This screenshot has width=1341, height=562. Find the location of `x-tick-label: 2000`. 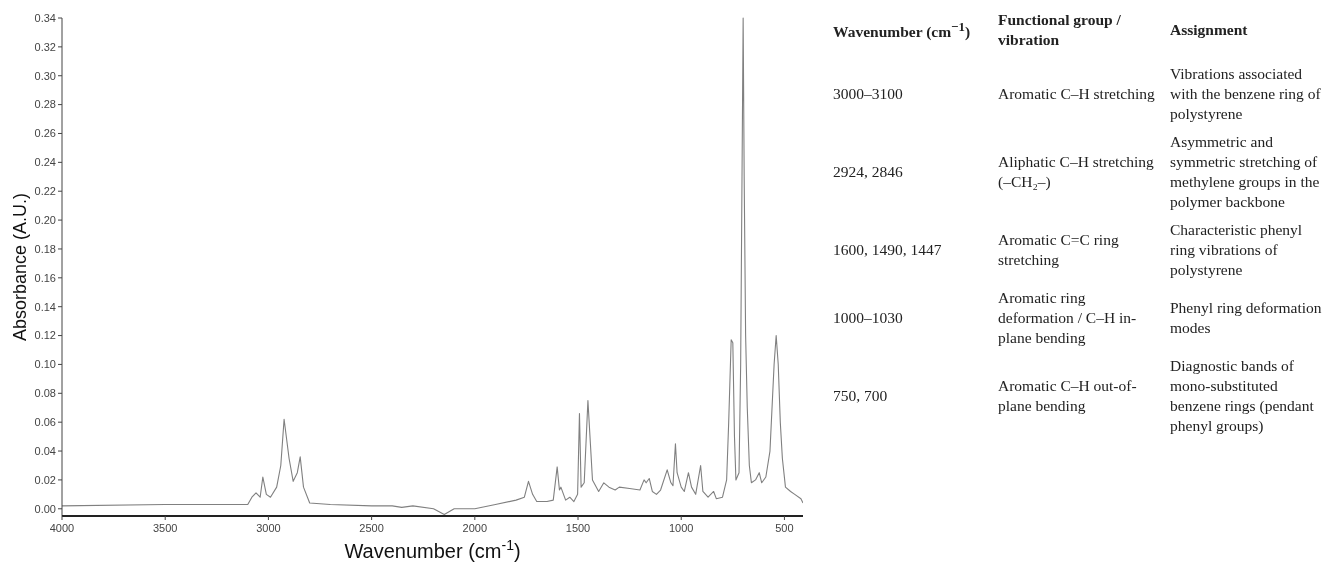

x-tick-label: 2000 is located at coordinates (475, 528).